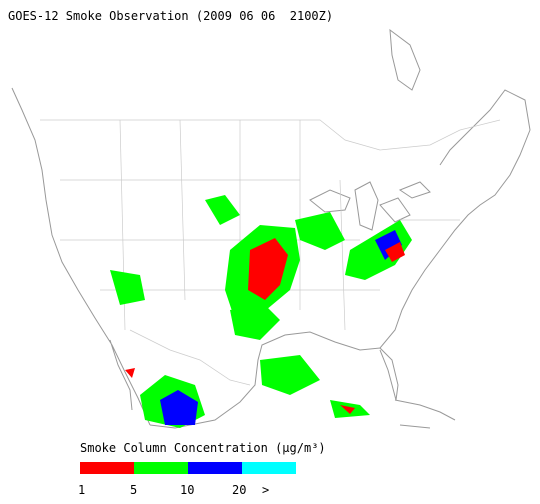 The height and width of the screenshot is (504, 540). What do you see at coordinates (81, 490) in the screenshot?
I see `legend-label: 1` at bounding box center [81, 490].